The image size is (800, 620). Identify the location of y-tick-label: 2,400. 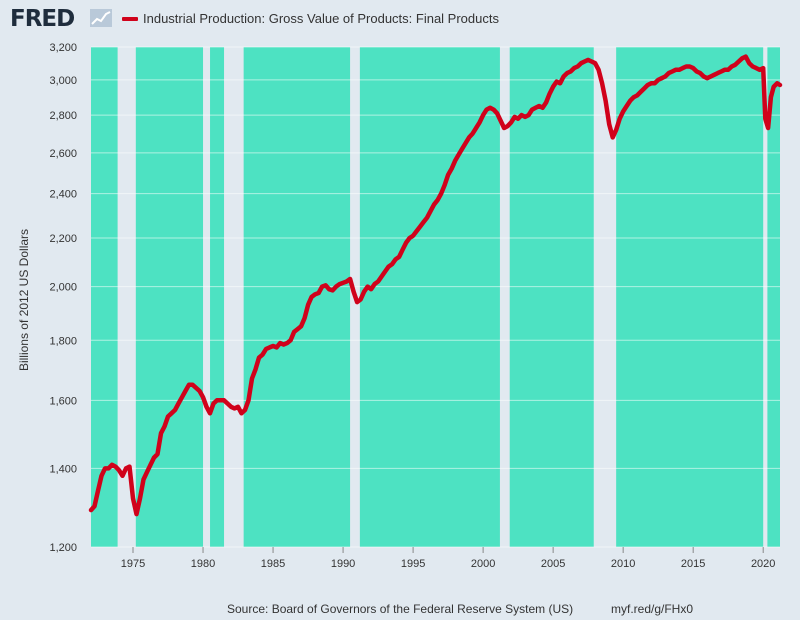
(63, 195).